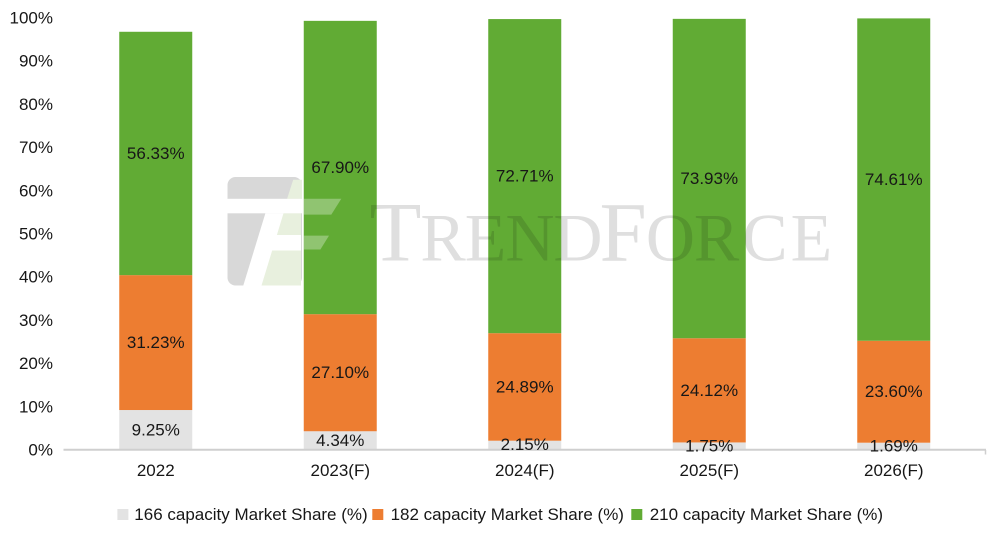 The width and height of the screenshot is (1005, 543). Describe the element at coordinates (40, 450) in the screenshot. I see `svg-text: 0%` at that location.